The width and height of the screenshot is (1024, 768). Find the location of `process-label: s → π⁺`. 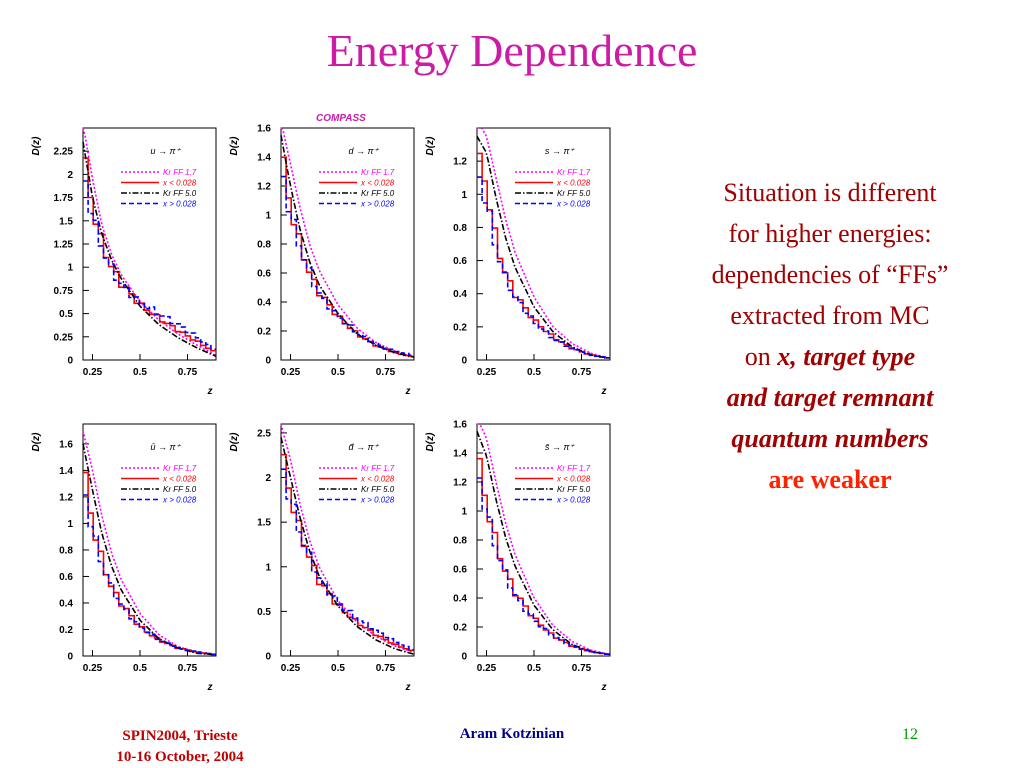

process-label: s → π⁺ is located at coordinates (560, 151).